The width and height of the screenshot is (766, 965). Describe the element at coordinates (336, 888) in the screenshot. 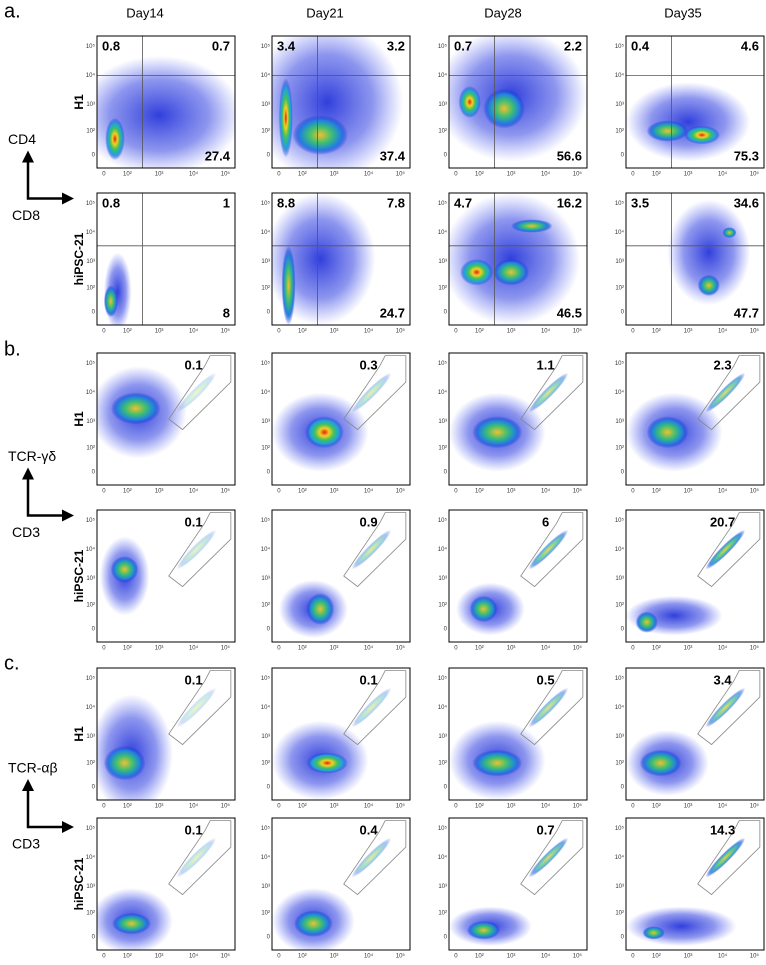

I see `flow-plot: 0.4 0 0 10² 10² 10³ 10³ 10⁴ 10⁴ 10⁵ 10⁵` at that location.